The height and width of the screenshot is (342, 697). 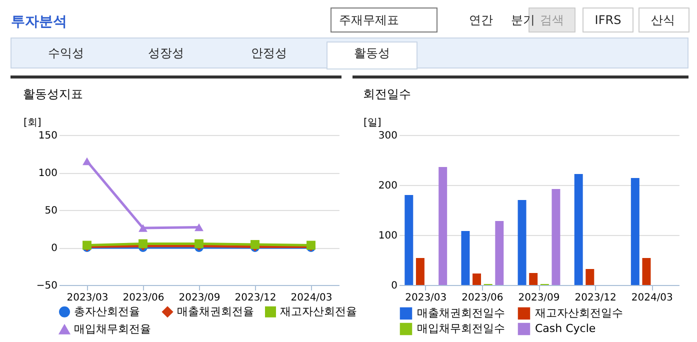 I want to click on y-tick-label: 150, so click(x=48, y=136).